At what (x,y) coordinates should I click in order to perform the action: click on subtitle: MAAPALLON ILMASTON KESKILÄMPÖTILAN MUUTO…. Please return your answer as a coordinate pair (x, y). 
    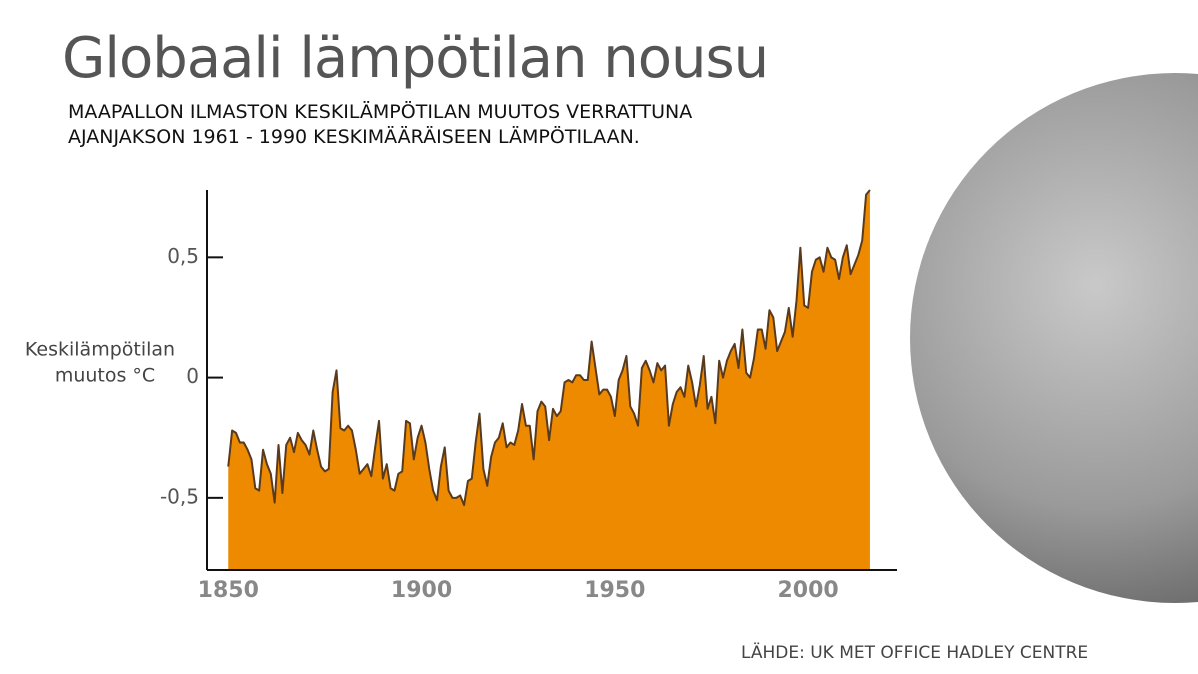
    Looking at the image, I should click on (380, 124).